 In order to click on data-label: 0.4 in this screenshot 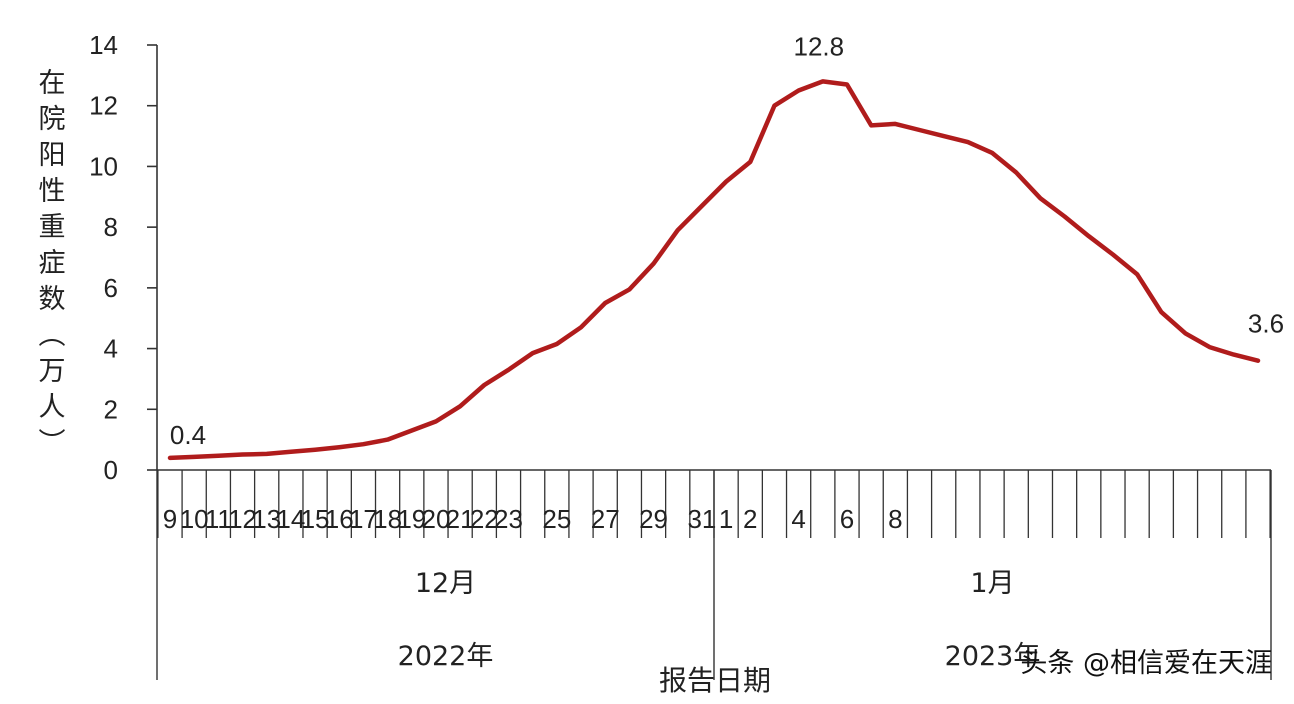, I will do `click(188, 435)`.